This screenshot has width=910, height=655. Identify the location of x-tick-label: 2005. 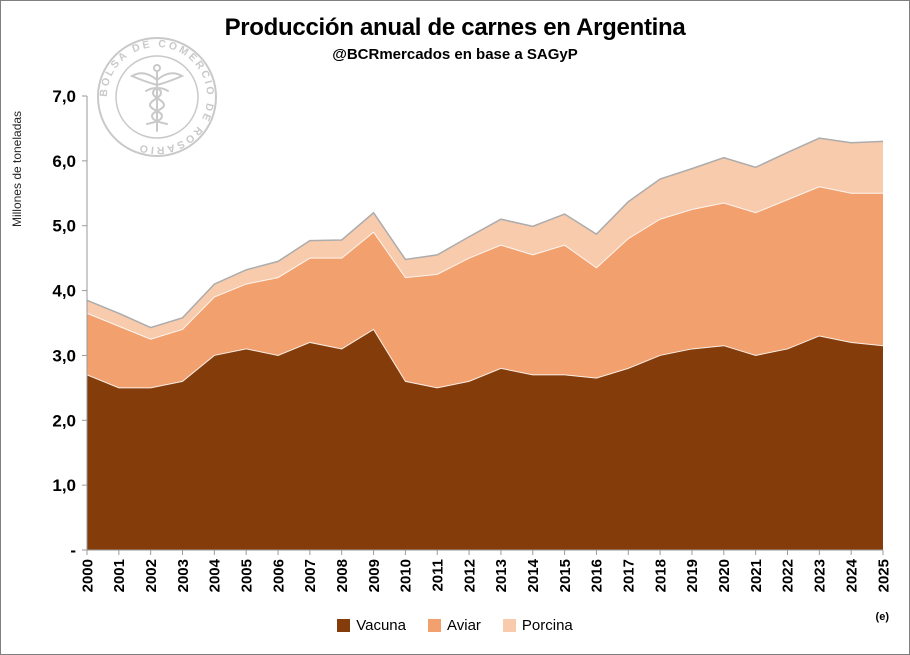
(246, 575).